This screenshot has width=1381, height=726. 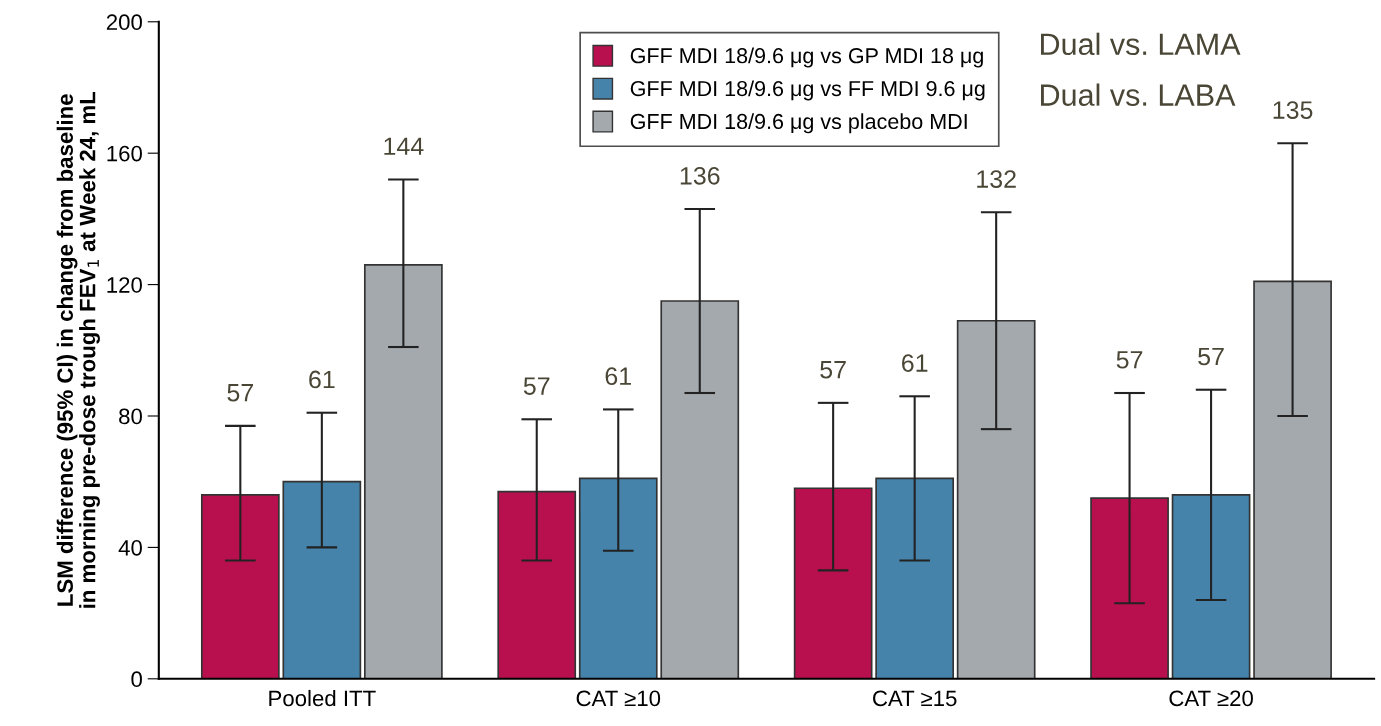 I want to click on x-tick-label: Pooled ITT, so click(x=322, y=698).